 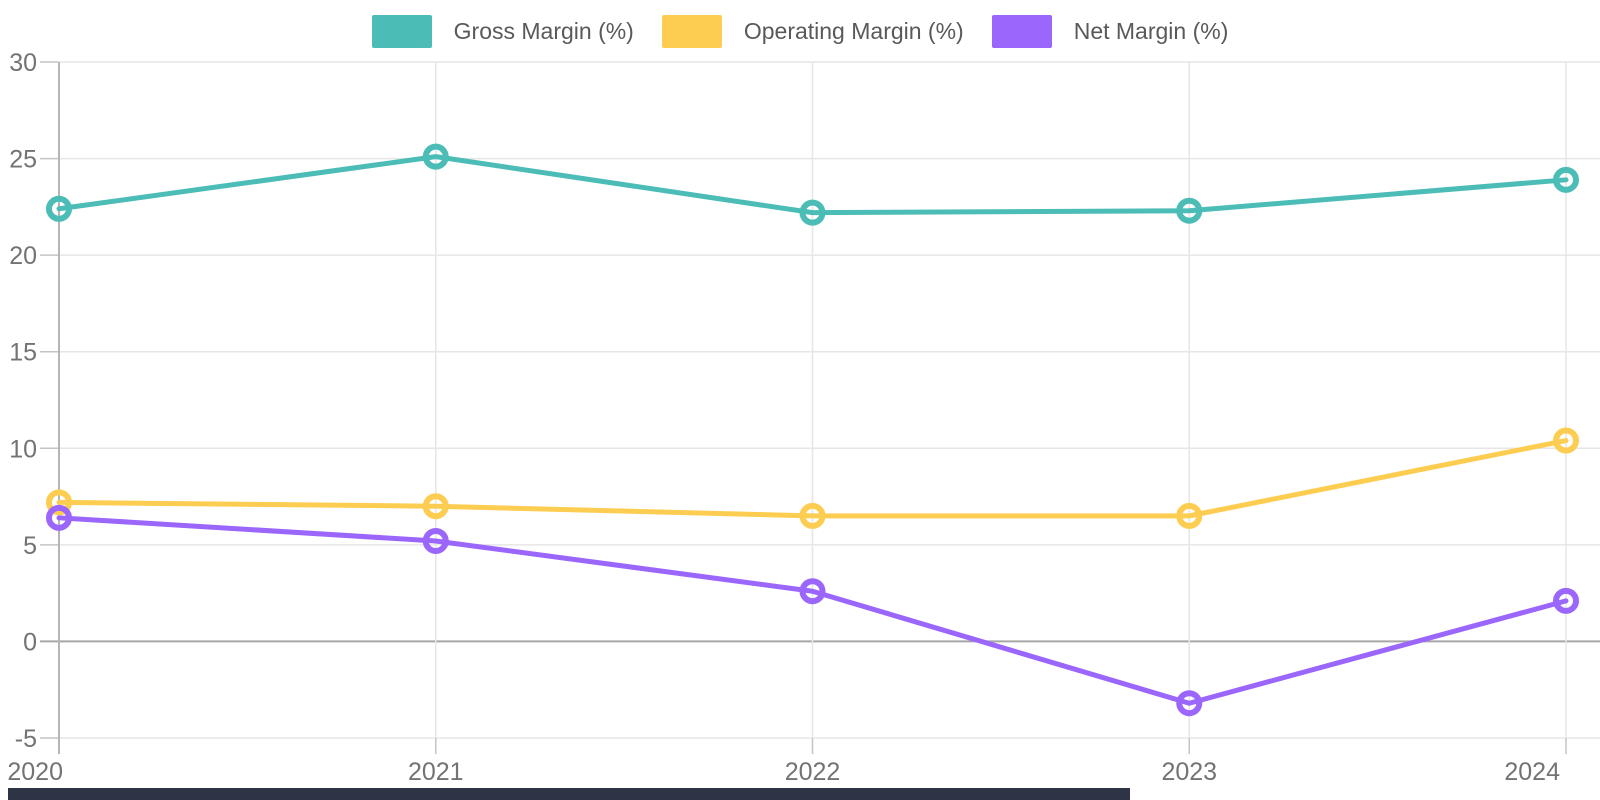 I want to click on y-axis-label: -5, so click(x=26, y=739).